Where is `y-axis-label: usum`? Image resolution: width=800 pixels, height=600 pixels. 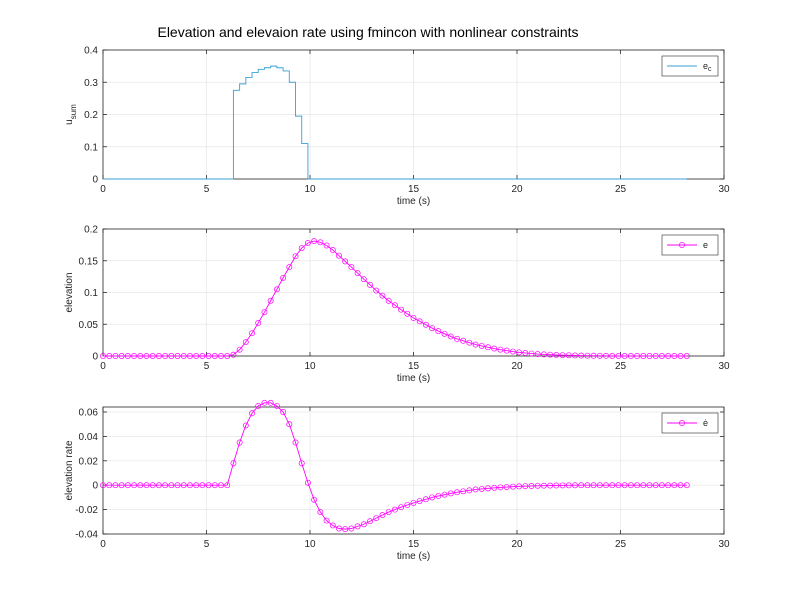 y-axis-label: usum is located at coordinates (71, 114).